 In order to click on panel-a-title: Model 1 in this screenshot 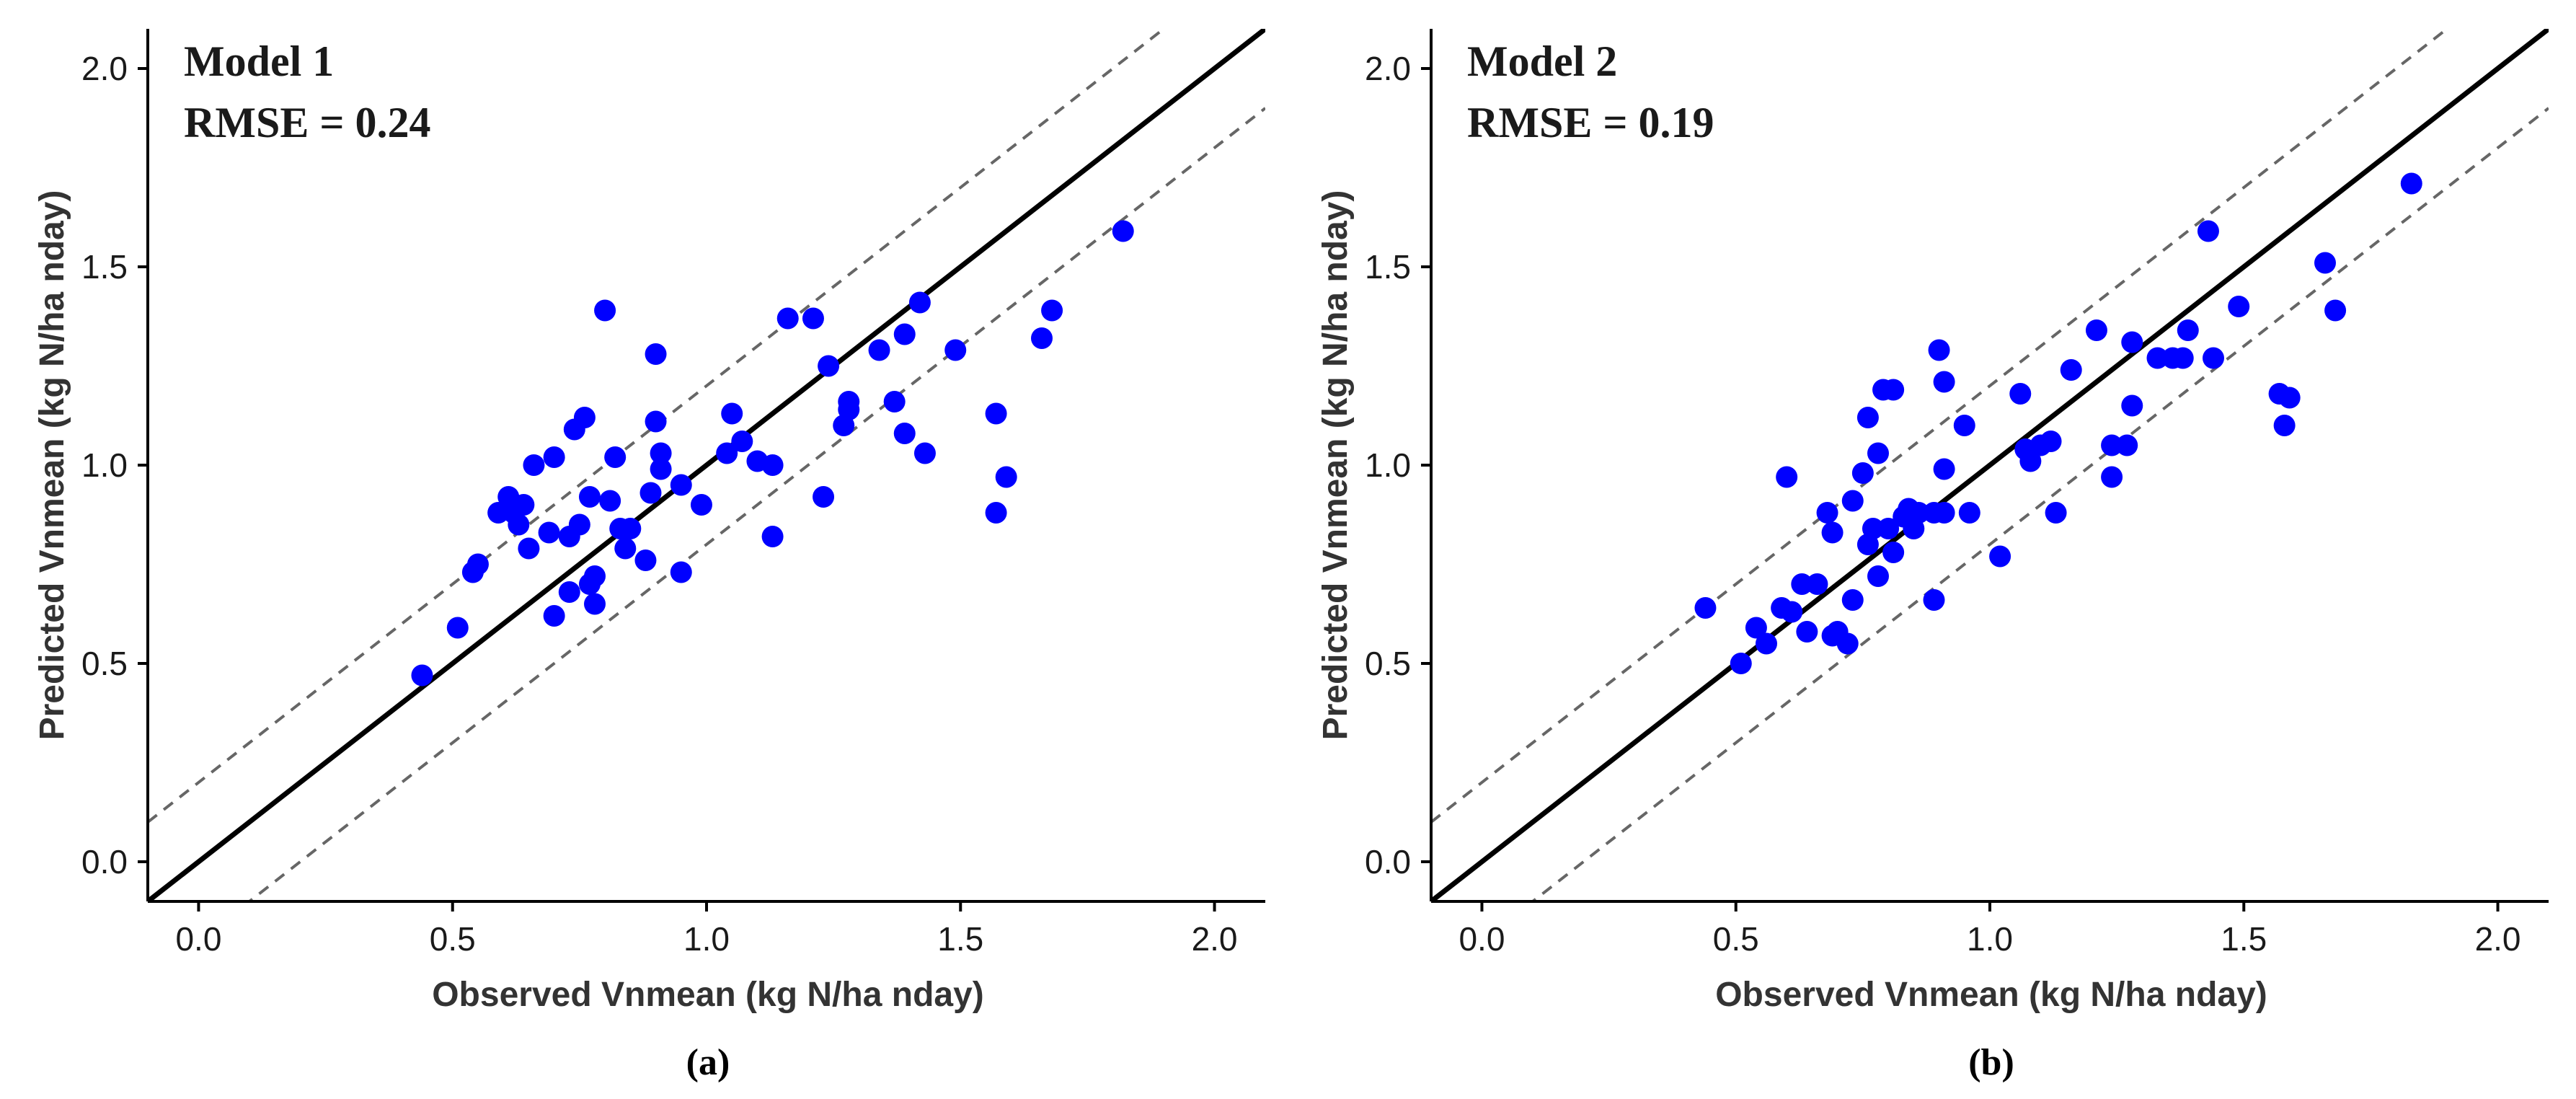, I will do `click(259, 61)`.